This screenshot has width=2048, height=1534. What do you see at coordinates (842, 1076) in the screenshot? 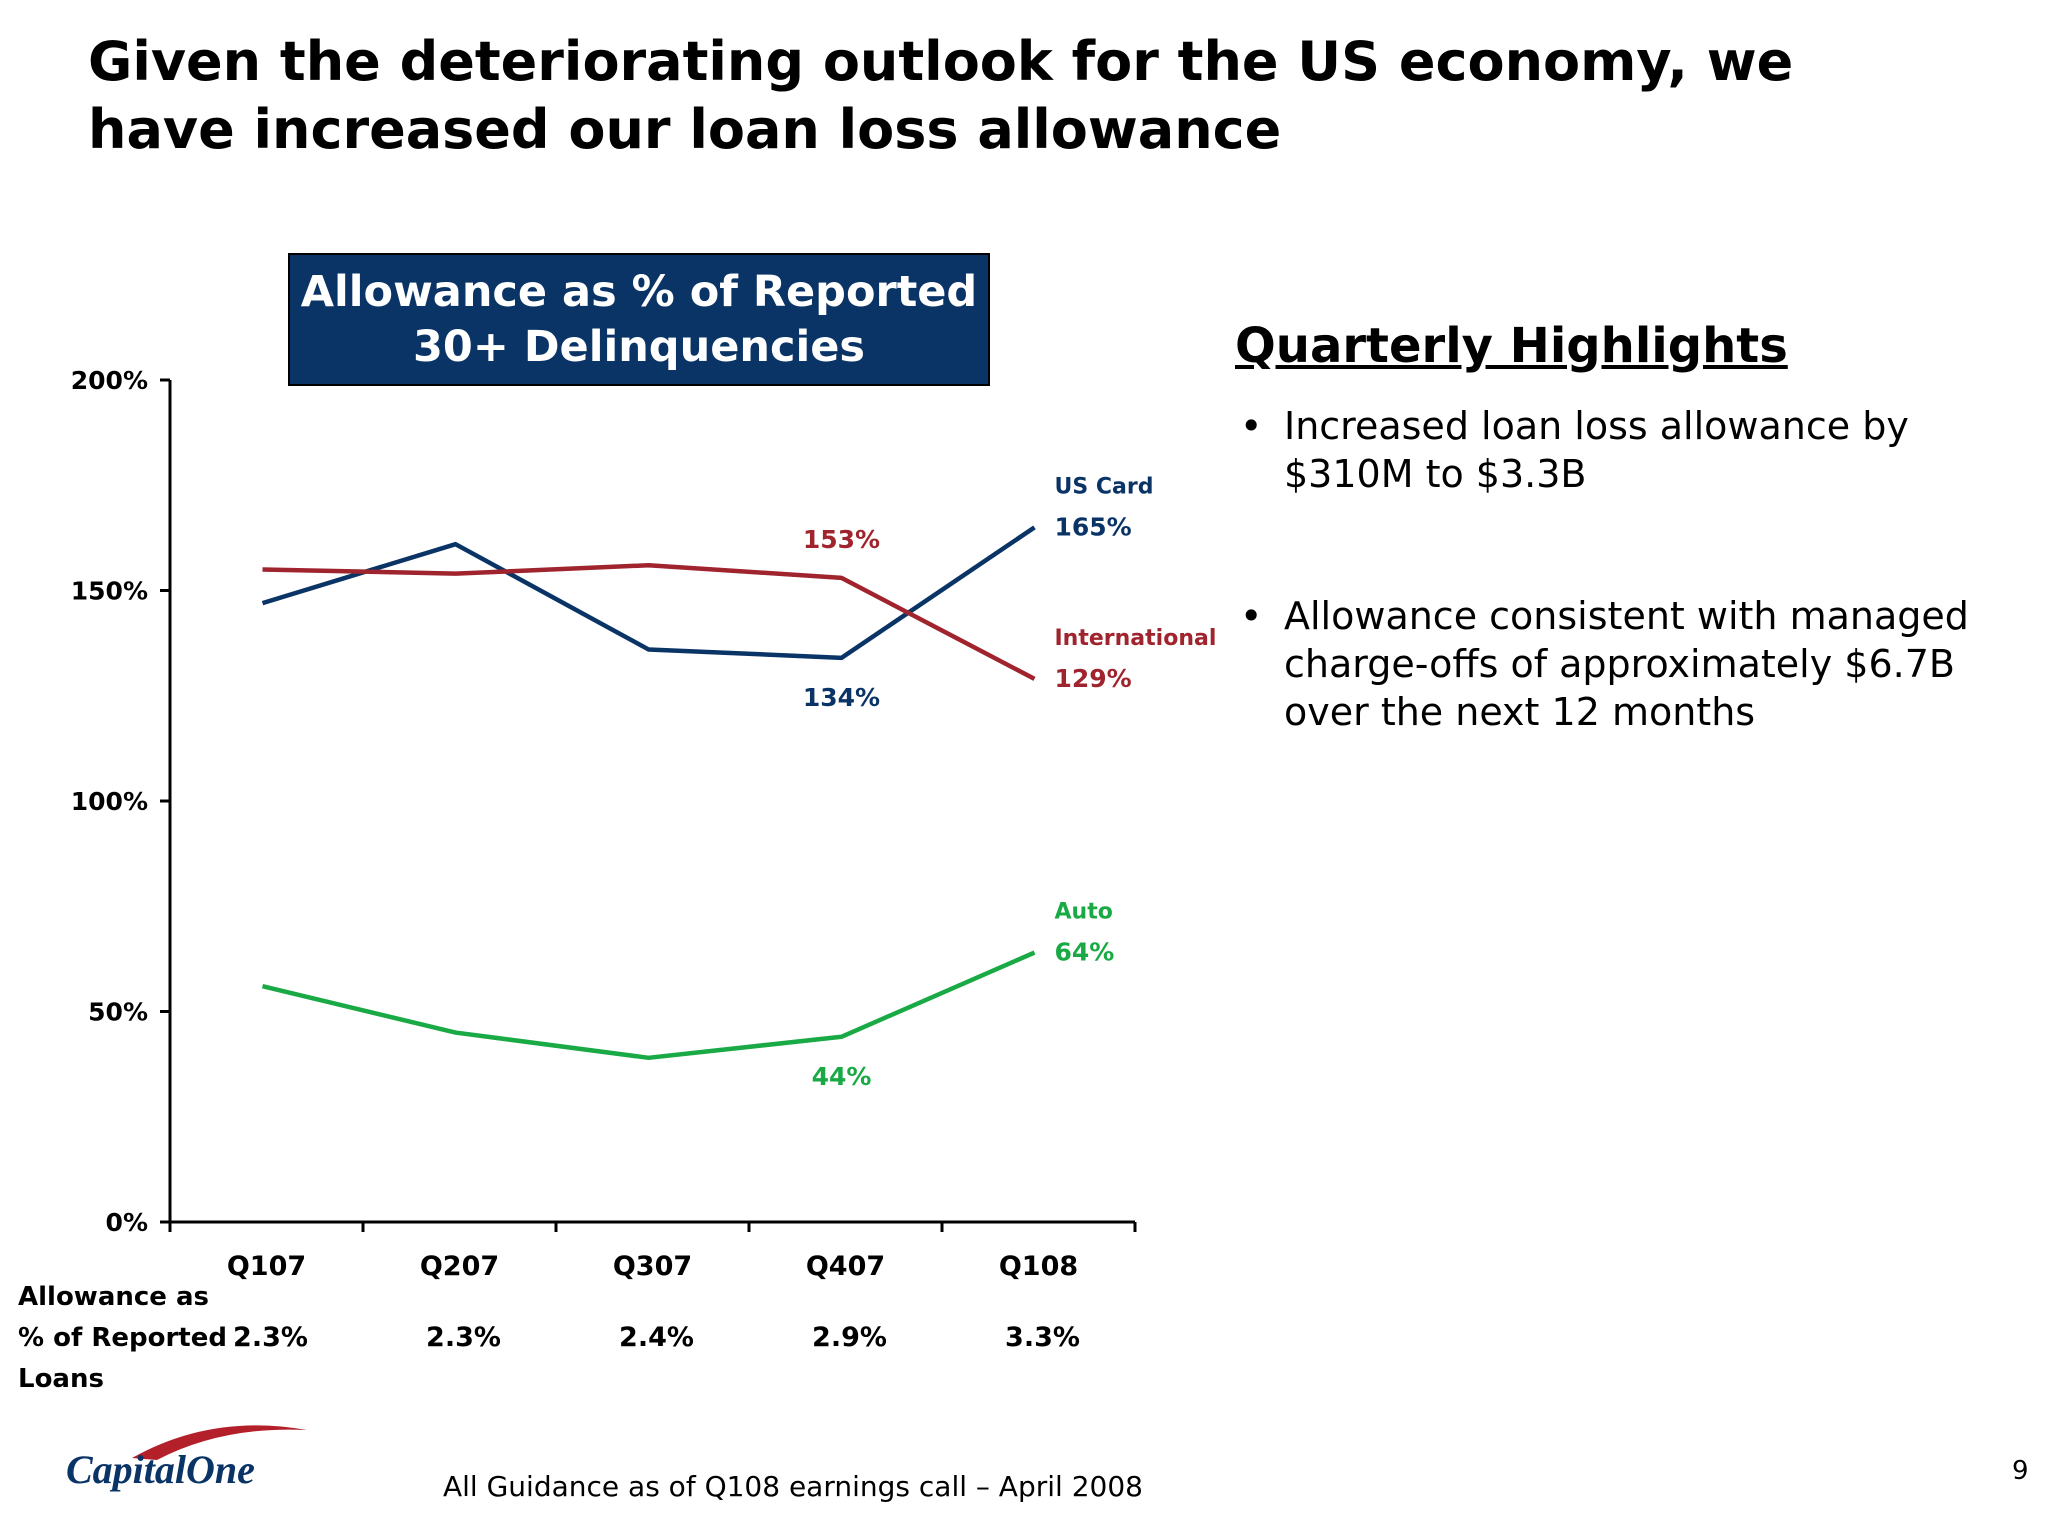
I see `data-label: 44%` at bounding box center [842, 1076].